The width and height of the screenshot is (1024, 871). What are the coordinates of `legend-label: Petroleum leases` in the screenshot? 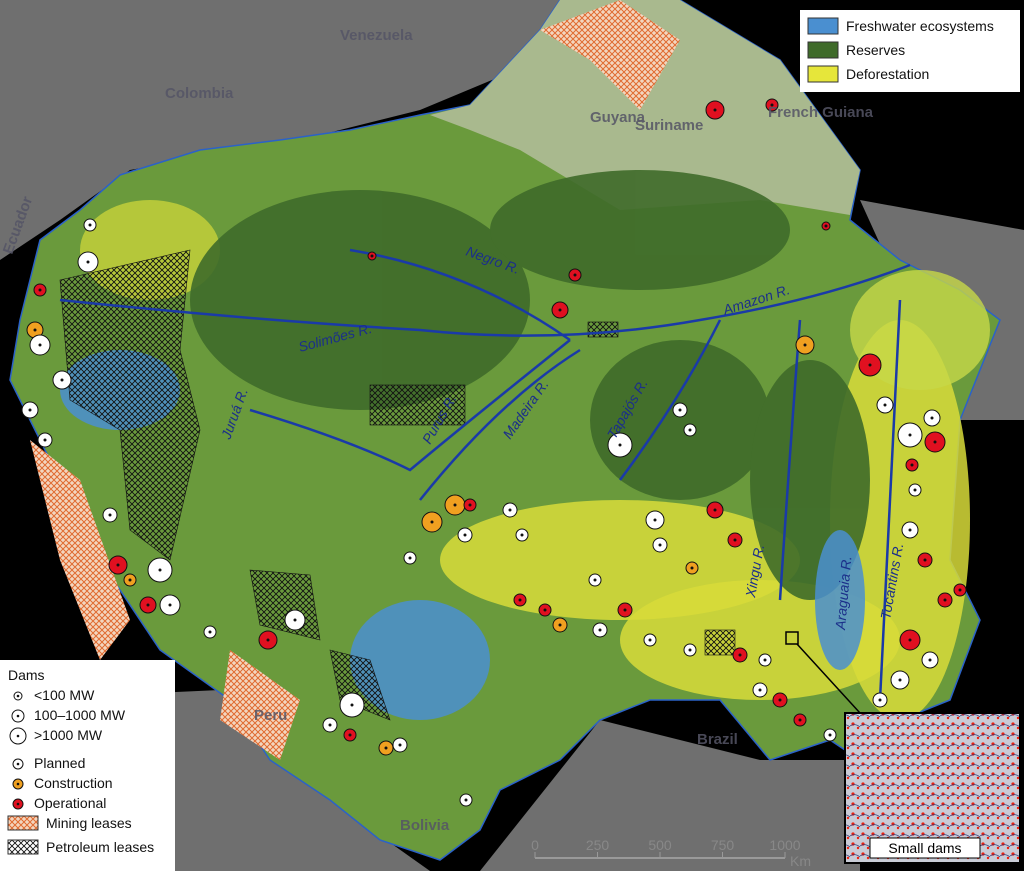 It's located at (100, 847).